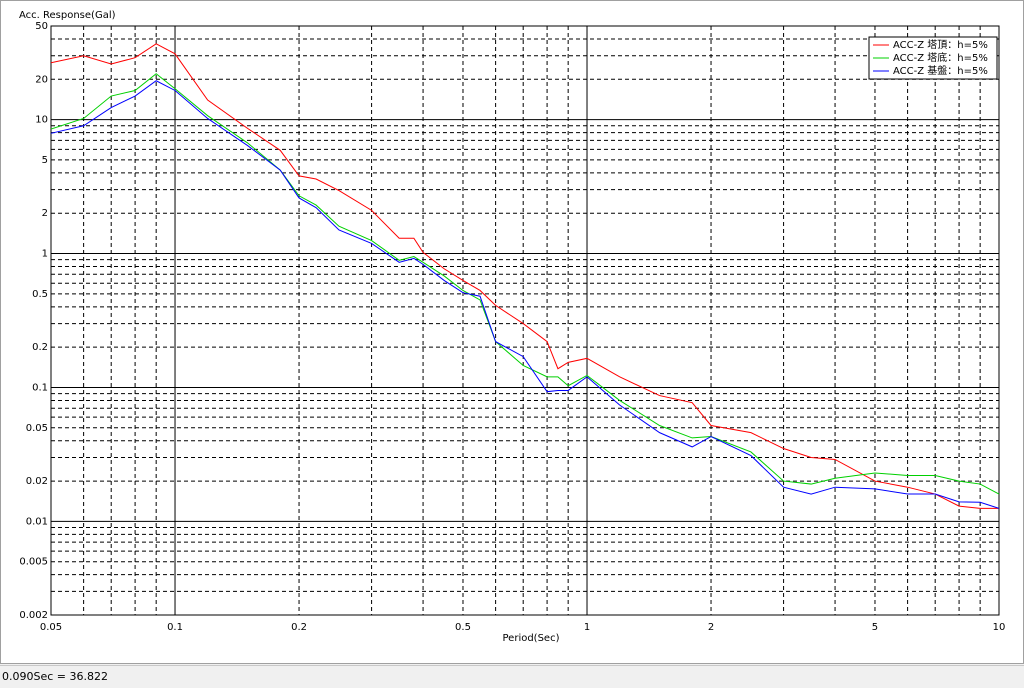 This screenshot has width=1024, height=688. What do you see at coordinates (299, 627) in the screenshot?
I see `x-tick-label: 0.2` at bounding box center [299, 627].